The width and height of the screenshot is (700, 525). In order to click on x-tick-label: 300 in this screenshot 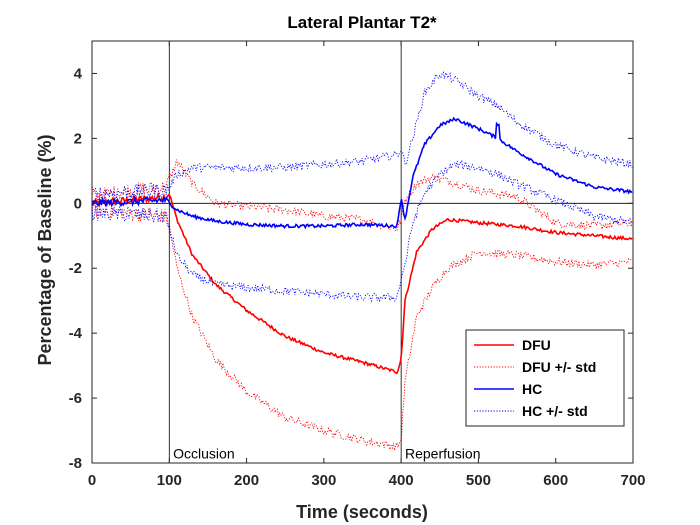, I will do `click(323, 480)`.